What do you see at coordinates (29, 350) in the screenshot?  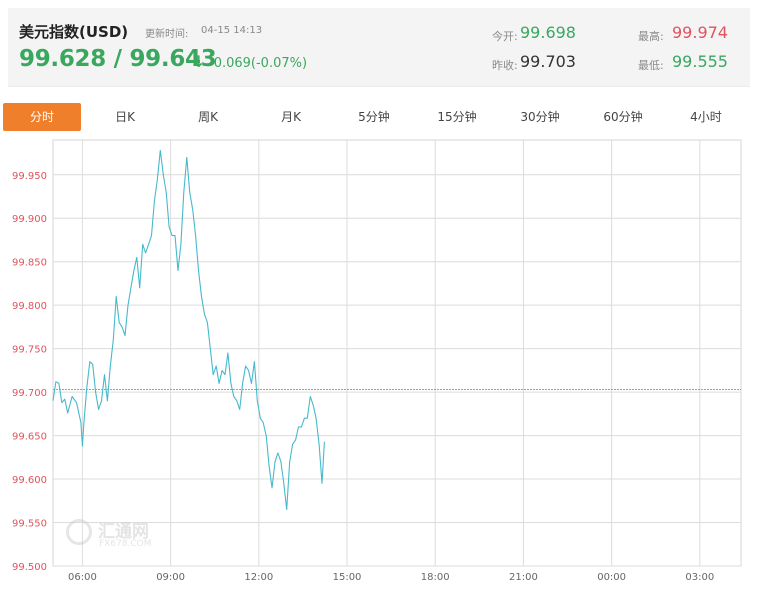 I see `y-tick-label: 99.750` at bounding box center [29, 350].